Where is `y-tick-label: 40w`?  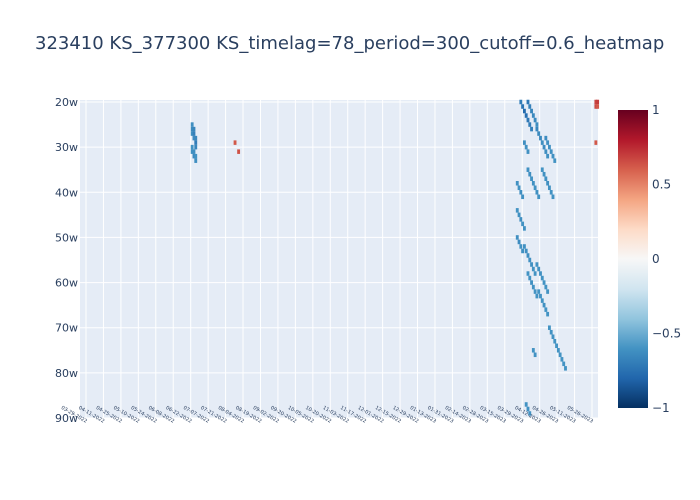 y-tick-label: 40w is located at coordinates (66, 192).